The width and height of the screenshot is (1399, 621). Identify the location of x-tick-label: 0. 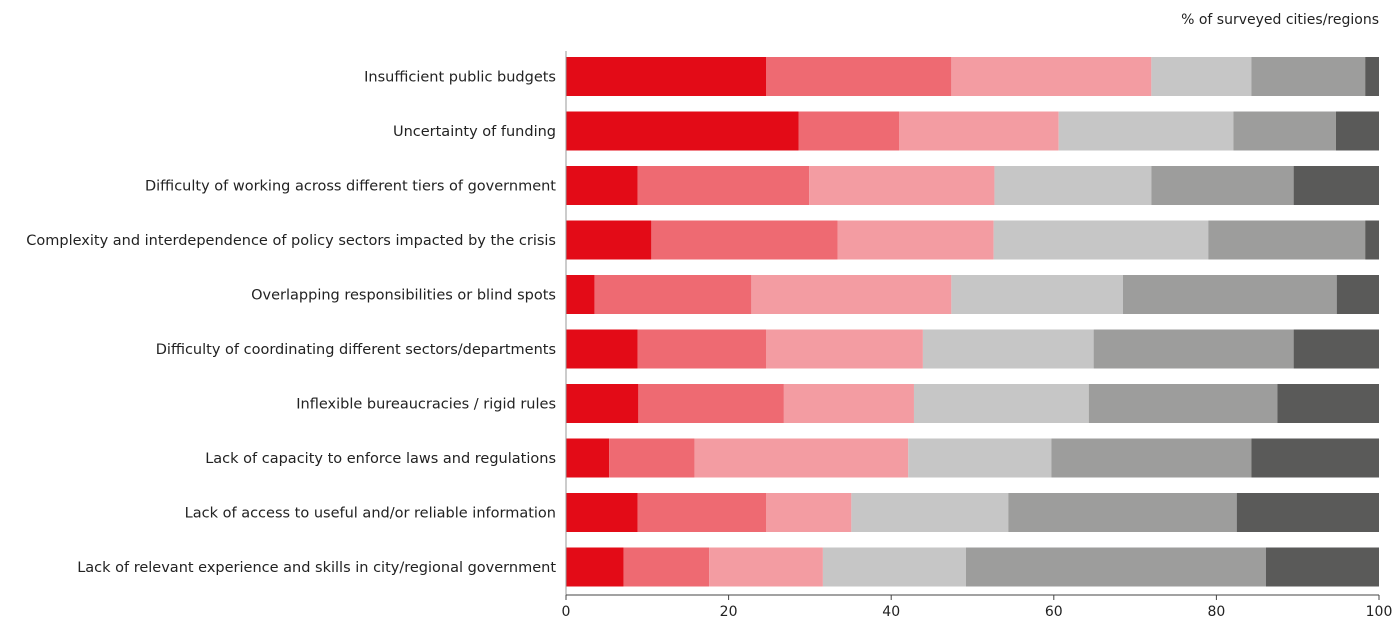
(566, 612).